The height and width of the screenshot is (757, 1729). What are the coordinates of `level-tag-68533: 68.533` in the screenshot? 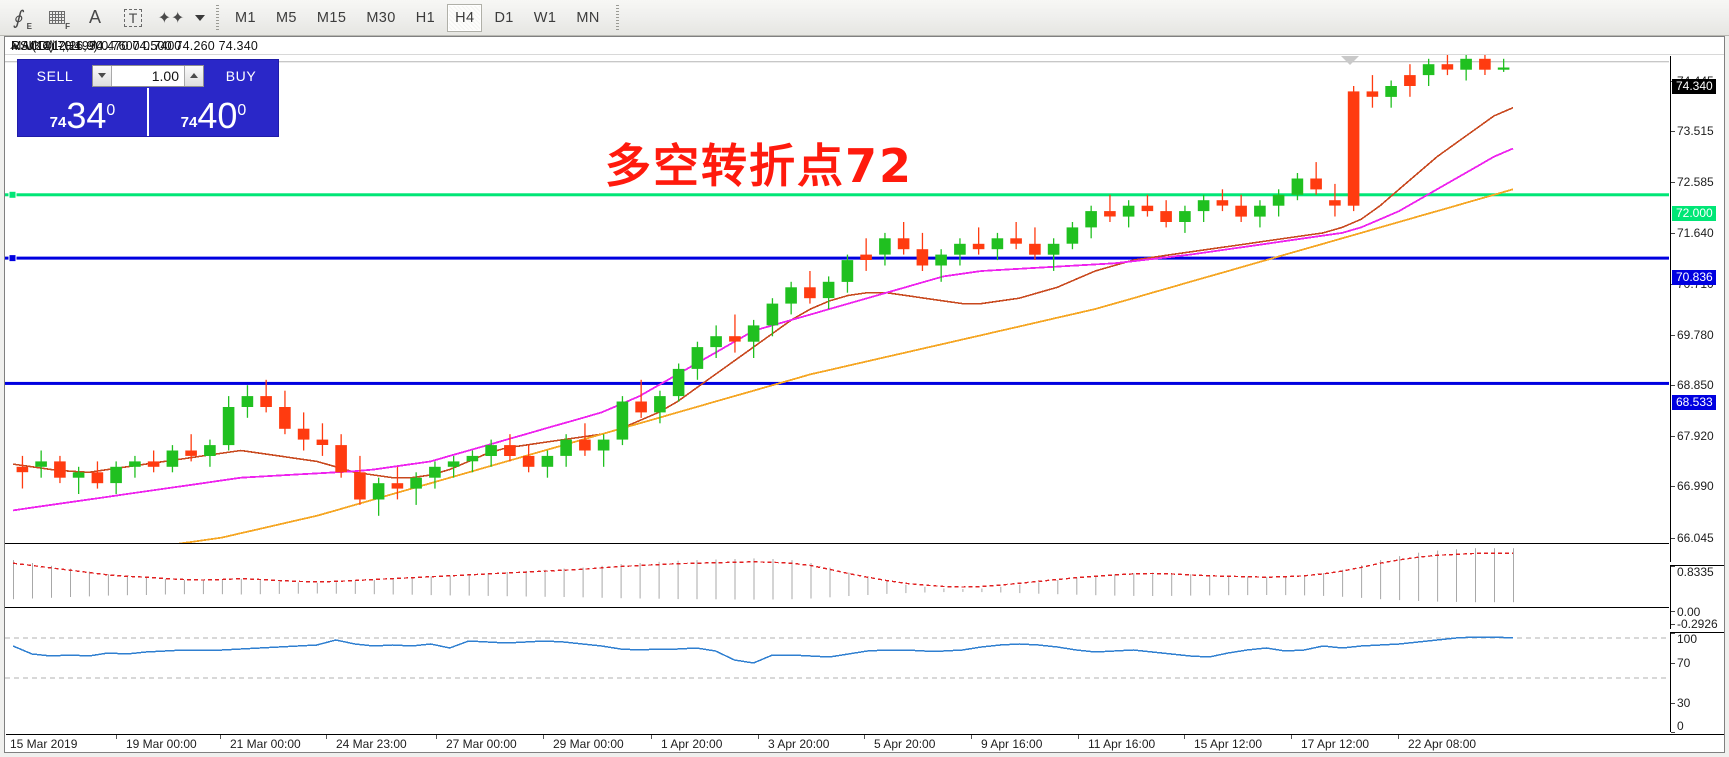 It's located at (1694, 402).